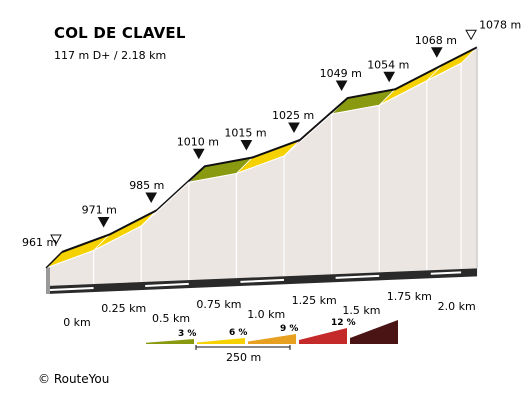  I want to click on x-tick-label: 0 km, so click(77, 322).